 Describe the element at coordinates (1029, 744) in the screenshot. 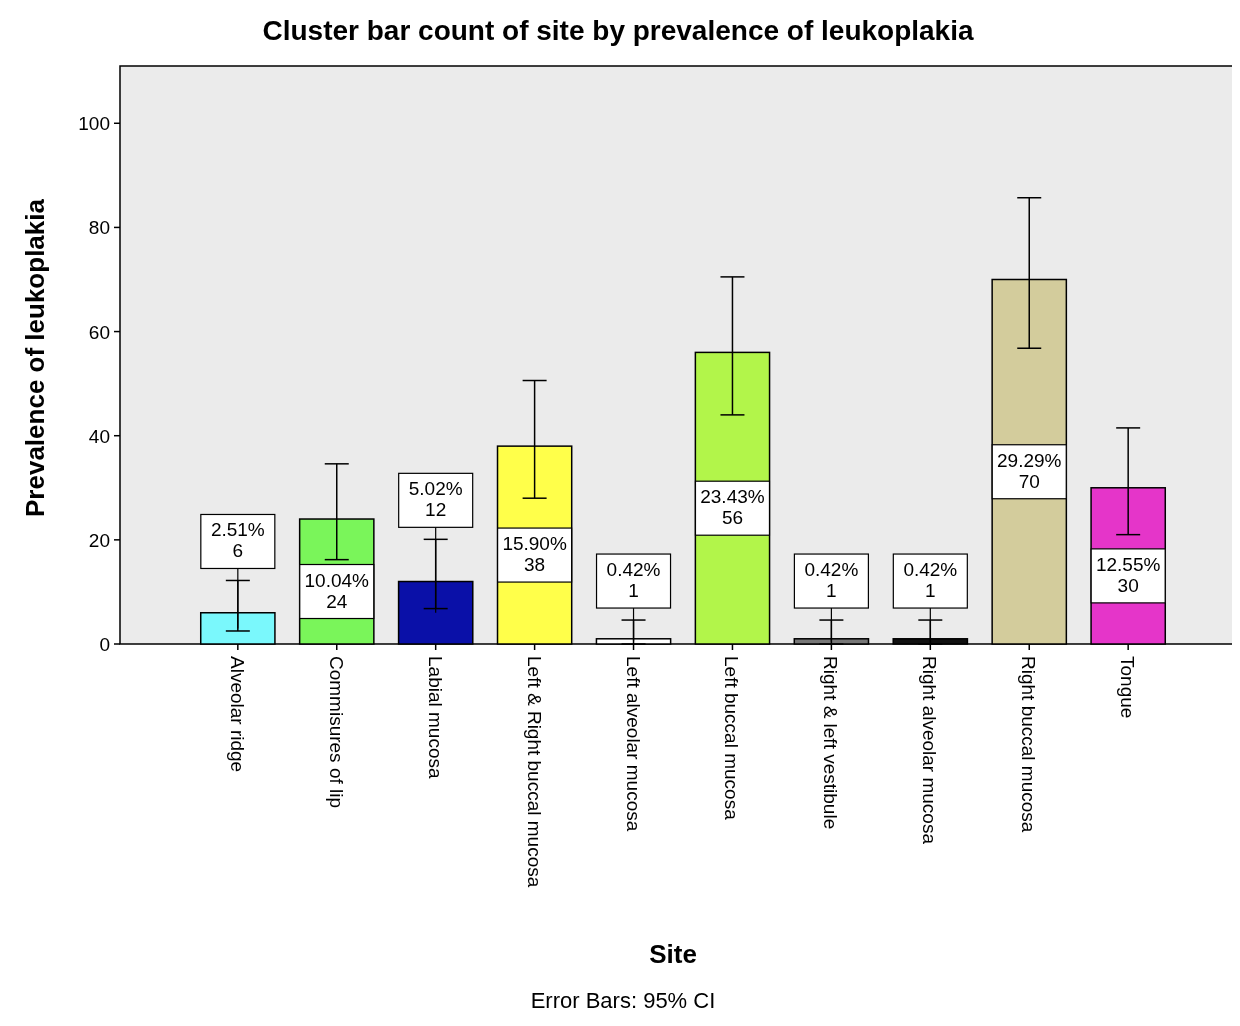

I see `x-tick-label: Right buccal mucosa` at that location.